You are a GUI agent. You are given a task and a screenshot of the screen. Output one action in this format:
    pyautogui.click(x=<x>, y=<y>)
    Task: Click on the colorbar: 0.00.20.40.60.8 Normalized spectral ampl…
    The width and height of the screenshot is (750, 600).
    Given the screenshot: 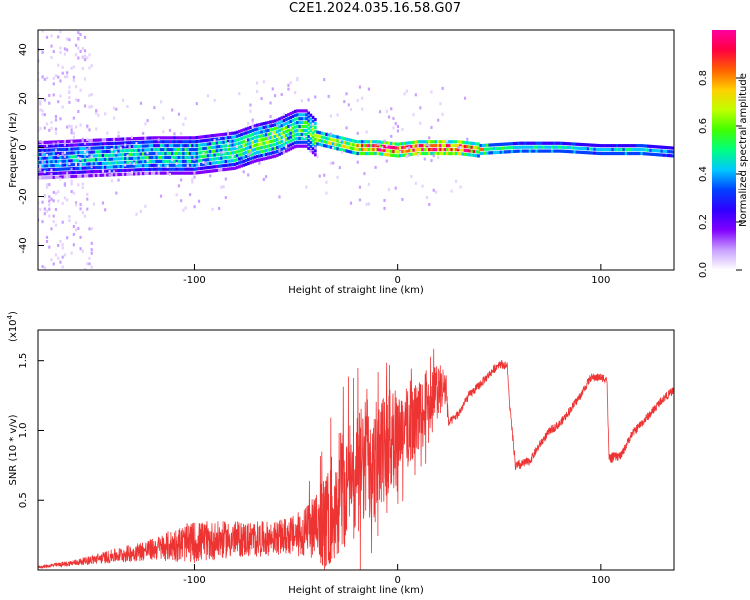 What is the action you would take?
    pyautogui.click(x=723, y=154)
    